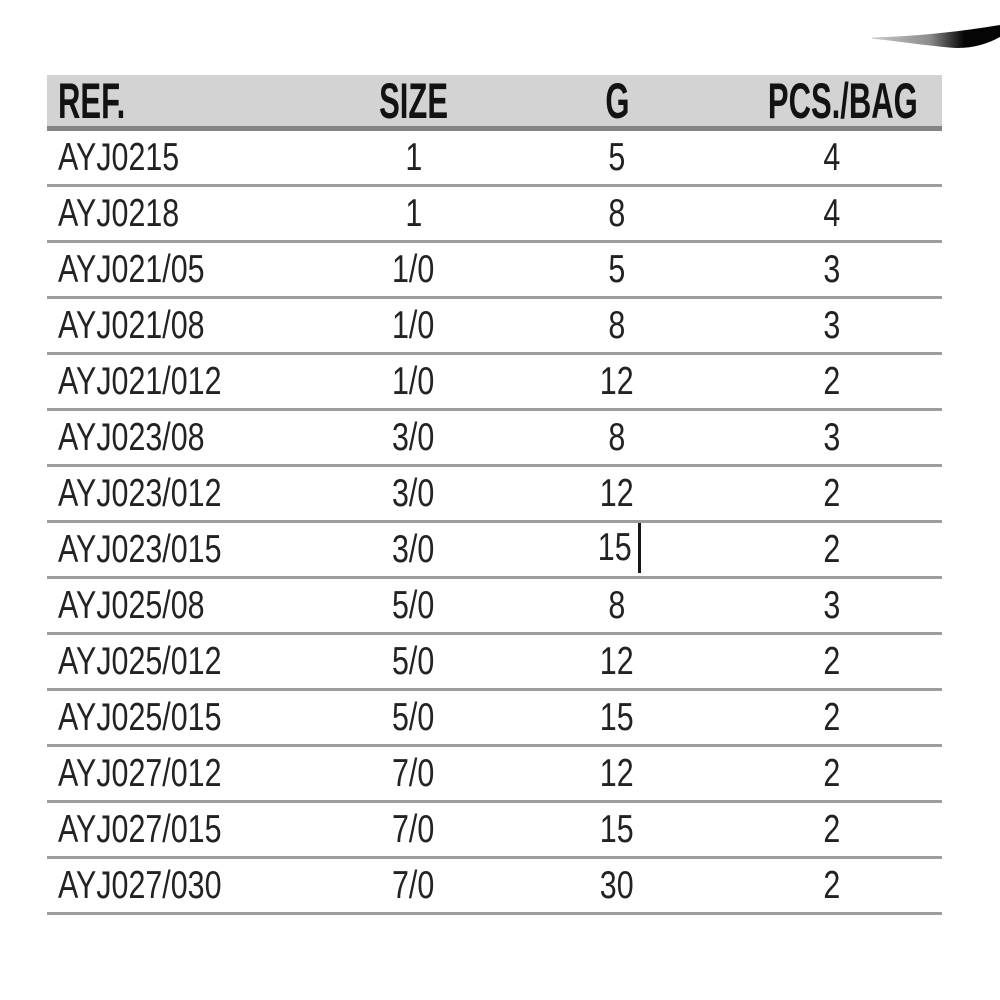 The image size is (1000, 1000). I want to click on ref-value: AYJ025/08, so click(131, 605).